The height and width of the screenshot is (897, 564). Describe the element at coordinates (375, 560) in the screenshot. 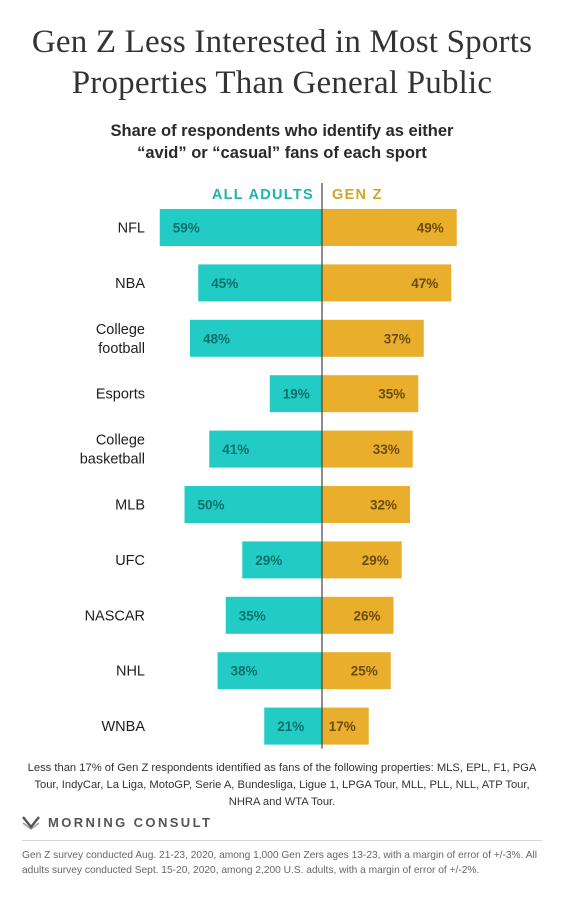

I see `data-label-gen-z-ufc: 29%` at that location.